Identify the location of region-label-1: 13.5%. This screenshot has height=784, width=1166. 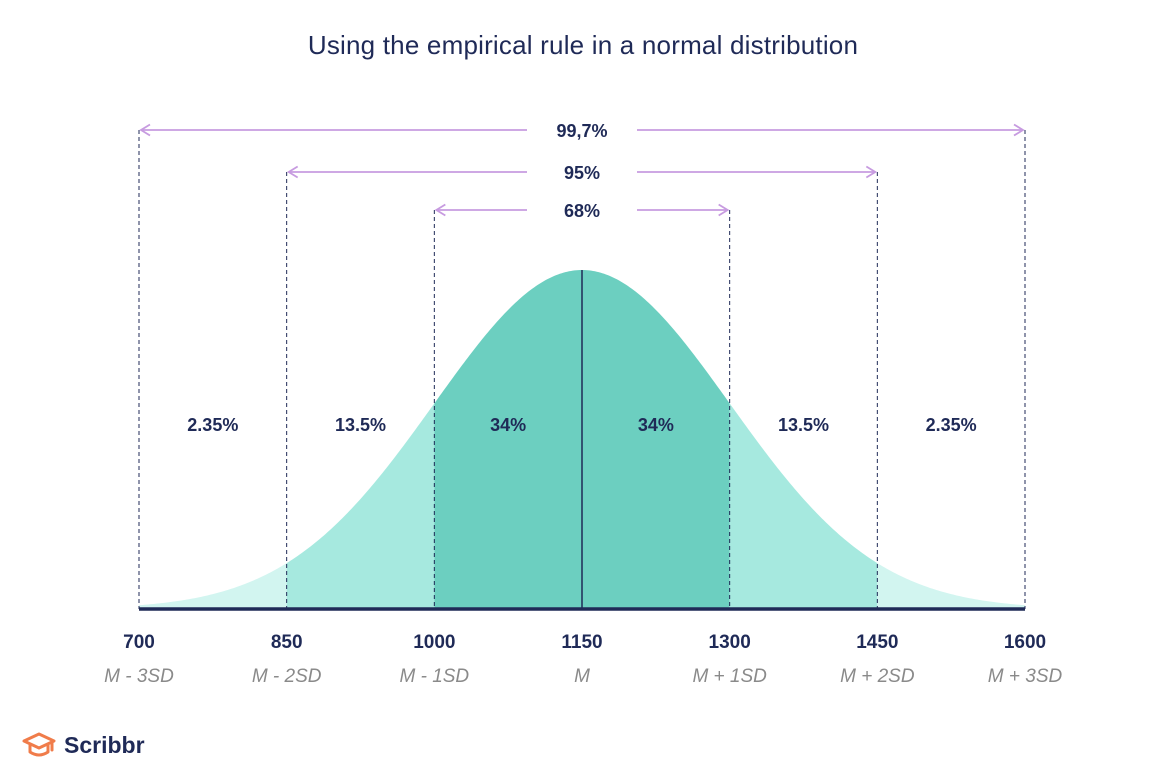
(360, 425).